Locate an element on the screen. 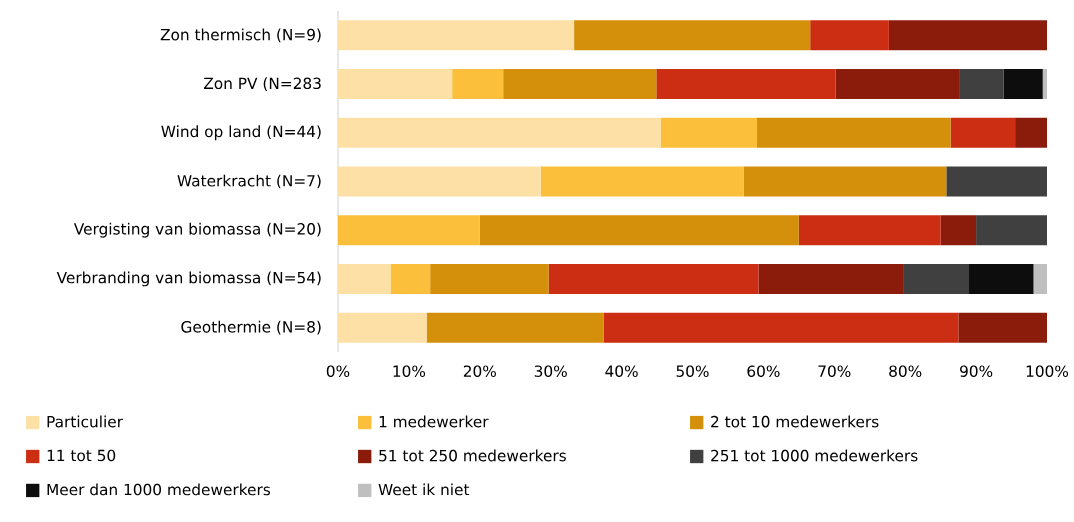  legend-label: 11 tot 50 is located at coordinates (81, 455).